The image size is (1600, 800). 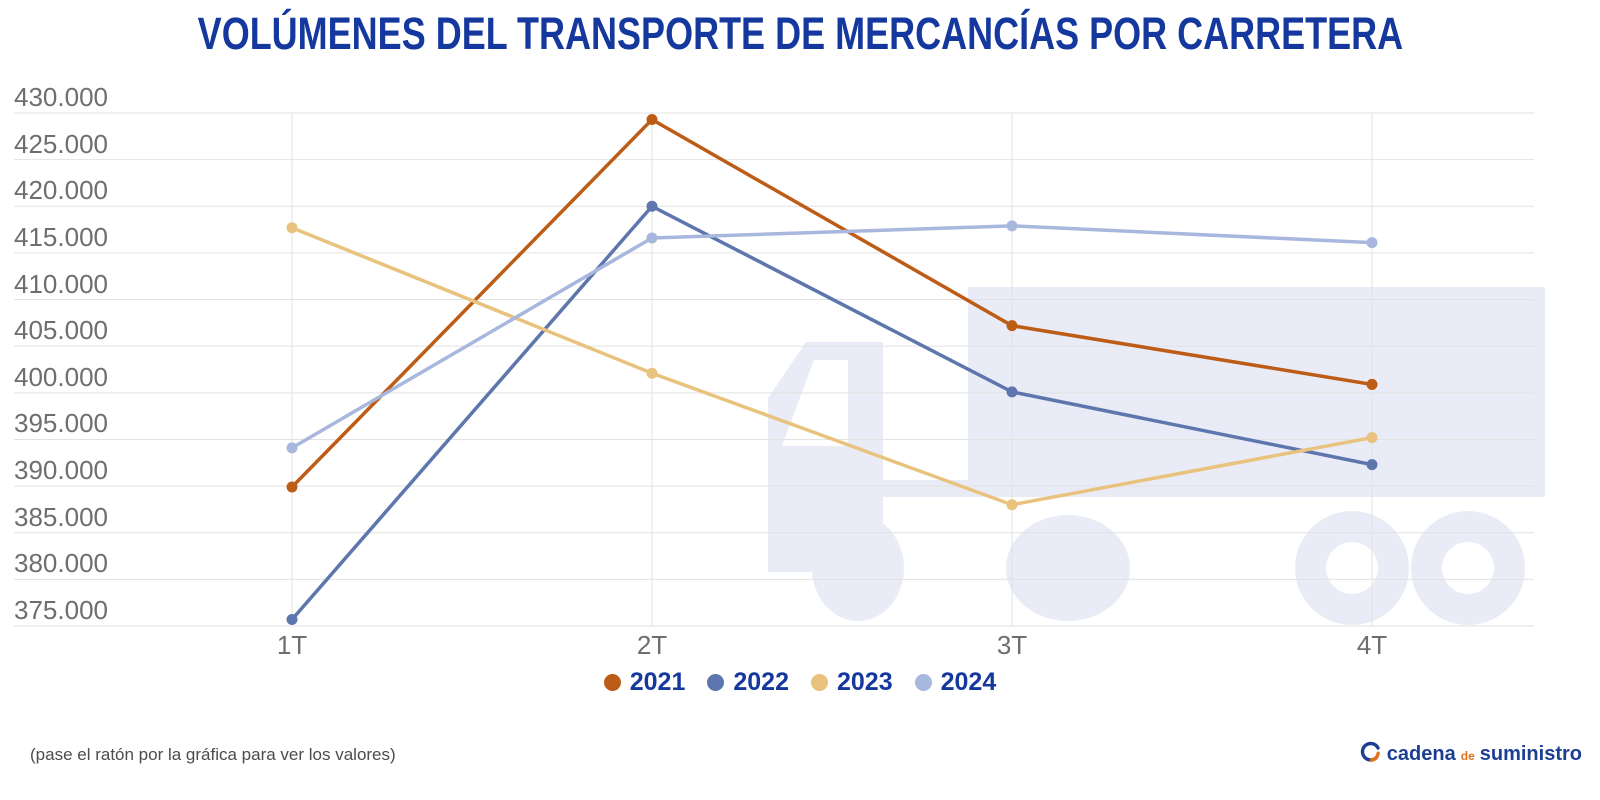 I want to click on legend-label-2021: 2021, so click(x=657, y=682).